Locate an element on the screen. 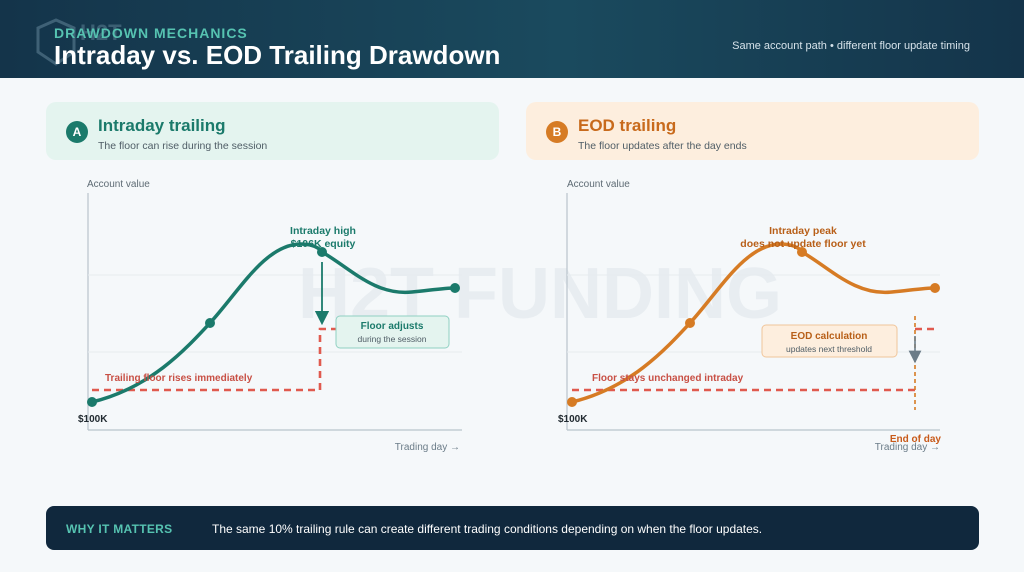 This screenshot has height=572, width=1024. account-equity-line-eod is located at coordinates (753, 323).